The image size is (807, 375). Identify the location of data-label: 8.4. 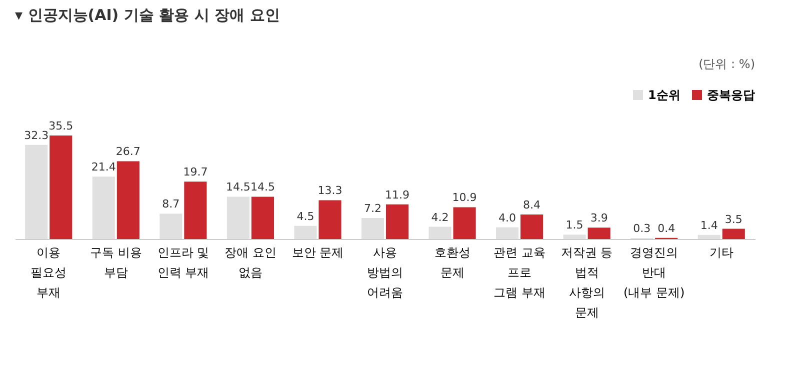
(532, 205).